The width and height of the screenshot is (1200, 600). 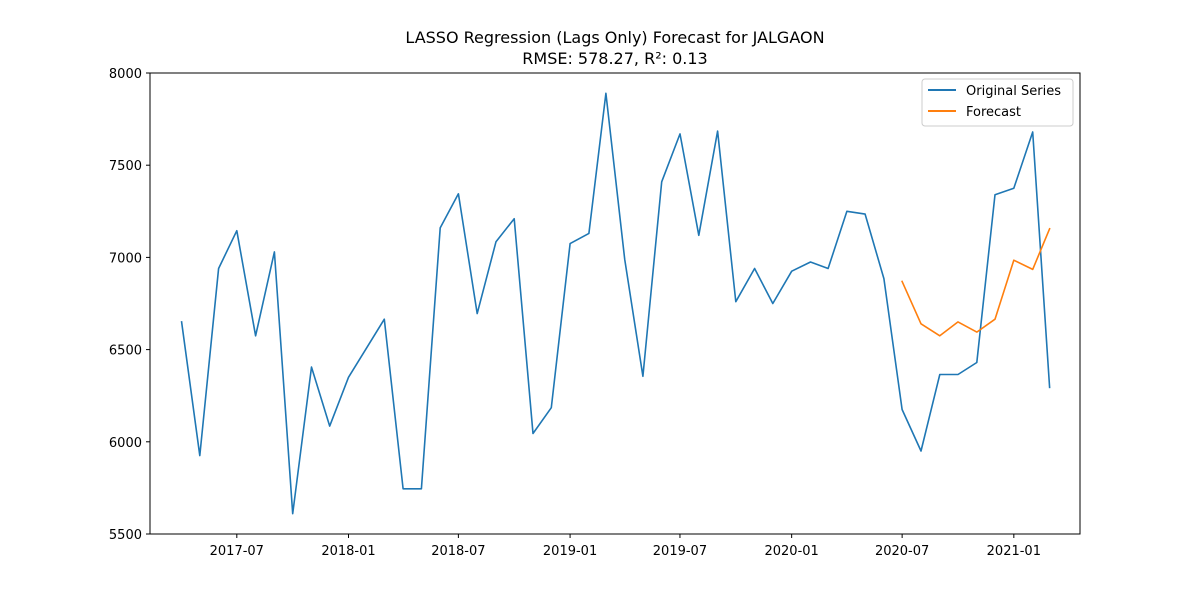 I want to click on x-tick-label: 2017-07, so click(x=237, y=551).